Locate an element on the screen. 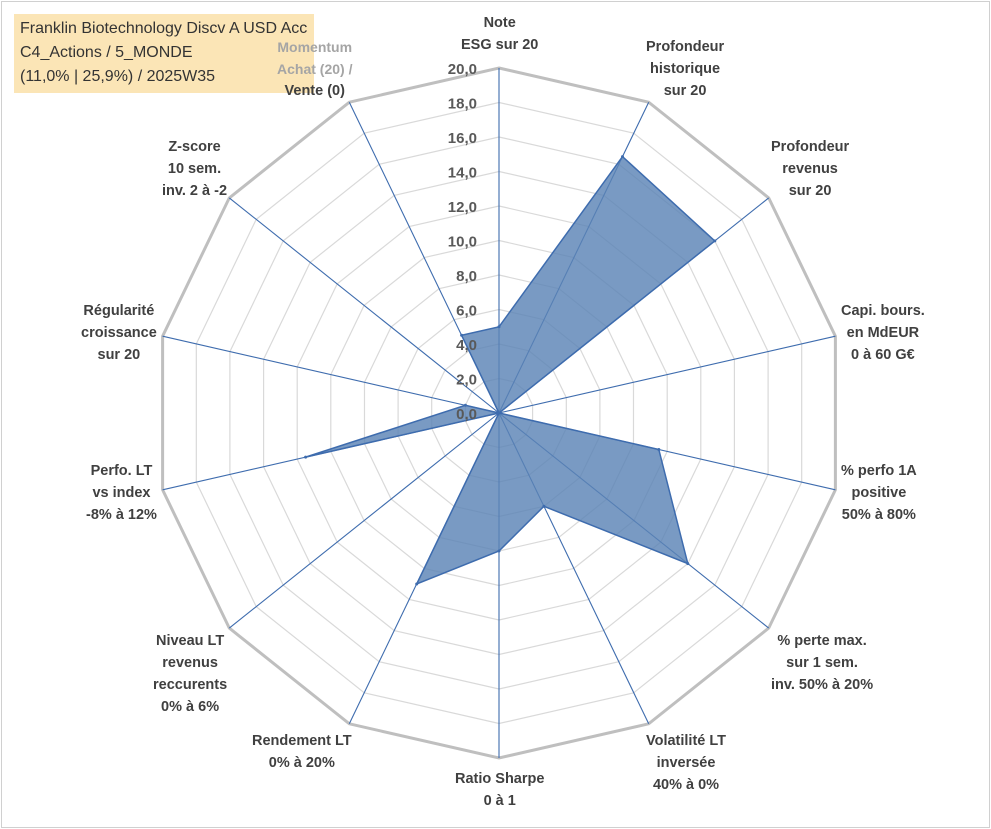 The height and width of the screenshot is (829, 991). axis-label-line: positive is located at coordinates (879, 493).